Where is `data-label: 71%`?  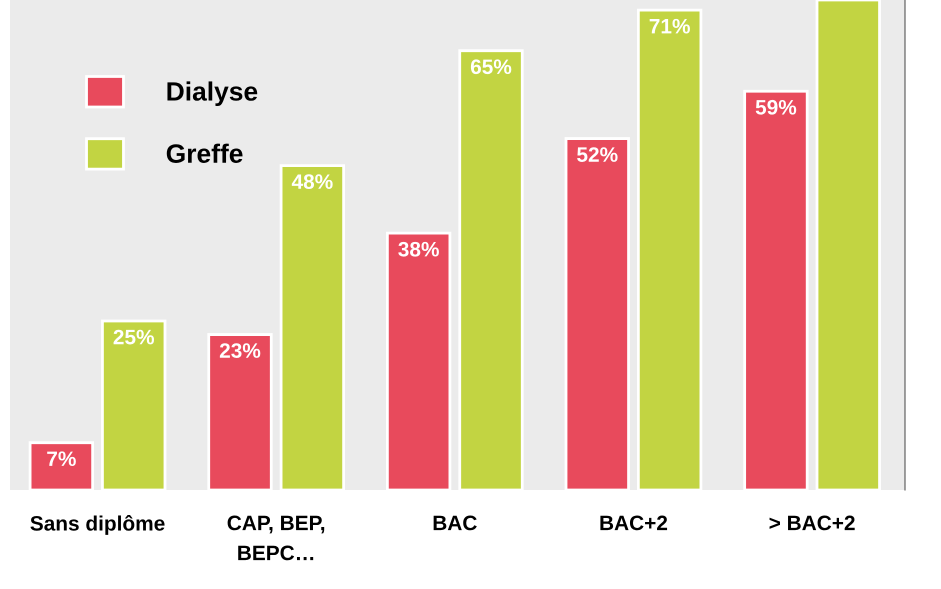
data-label: 71% is located at coordinates (670, 26).